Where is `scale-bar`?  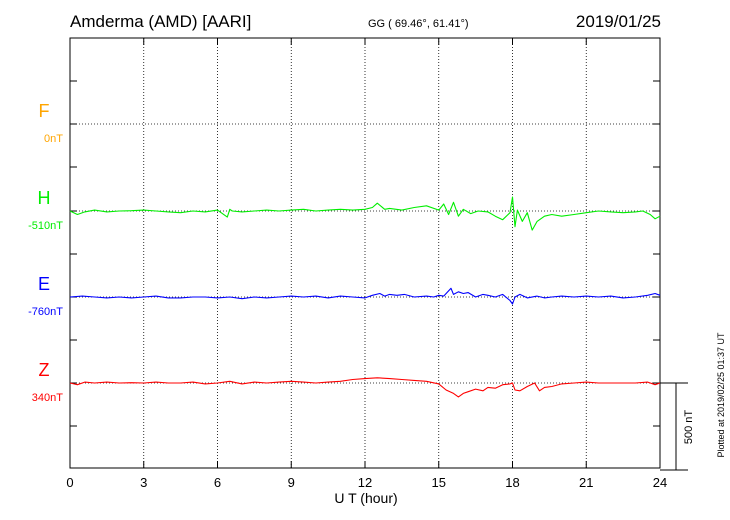
scale-bar is located at coordinates (674, 426).